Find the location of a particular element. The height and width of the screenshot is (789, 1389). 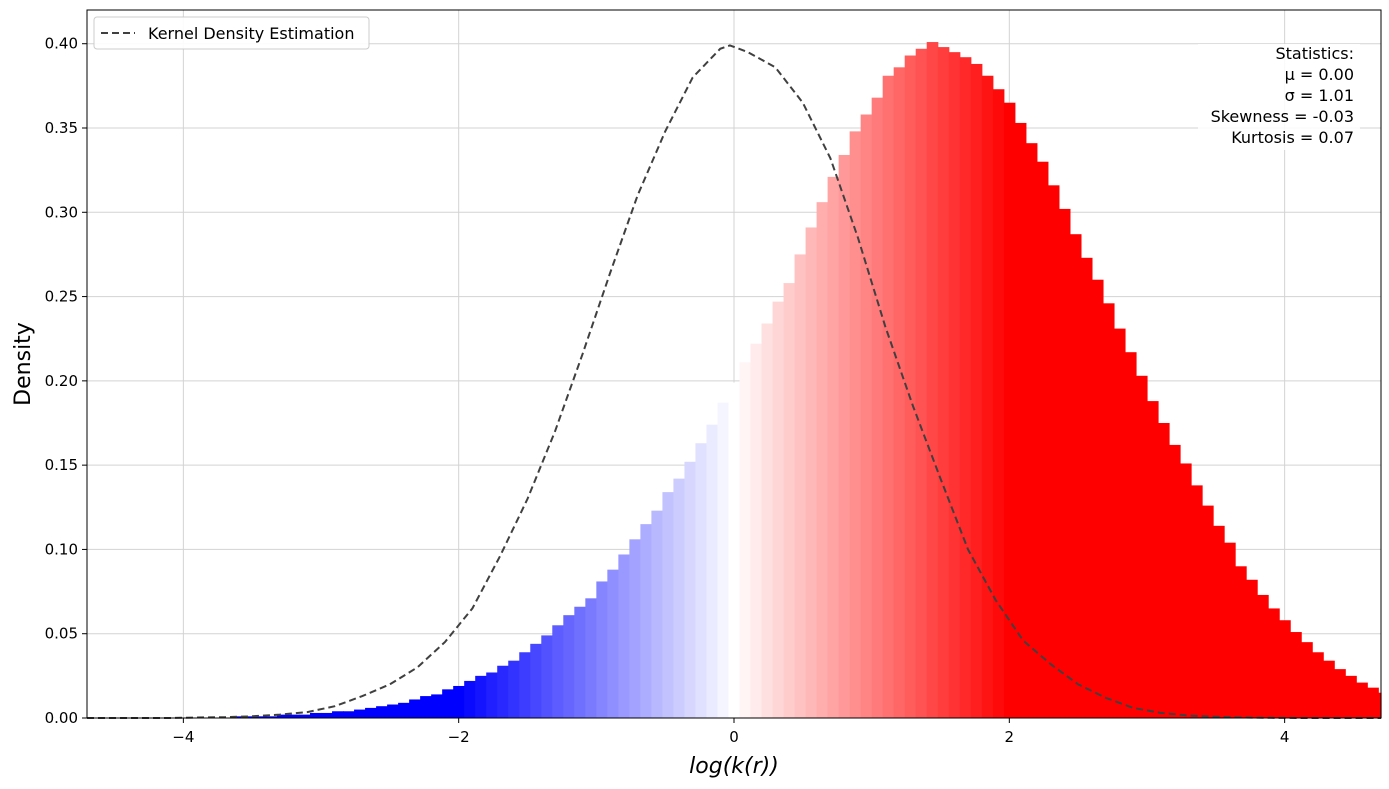

y-tick-label: 0.30 is located at coordinates (61, 212).